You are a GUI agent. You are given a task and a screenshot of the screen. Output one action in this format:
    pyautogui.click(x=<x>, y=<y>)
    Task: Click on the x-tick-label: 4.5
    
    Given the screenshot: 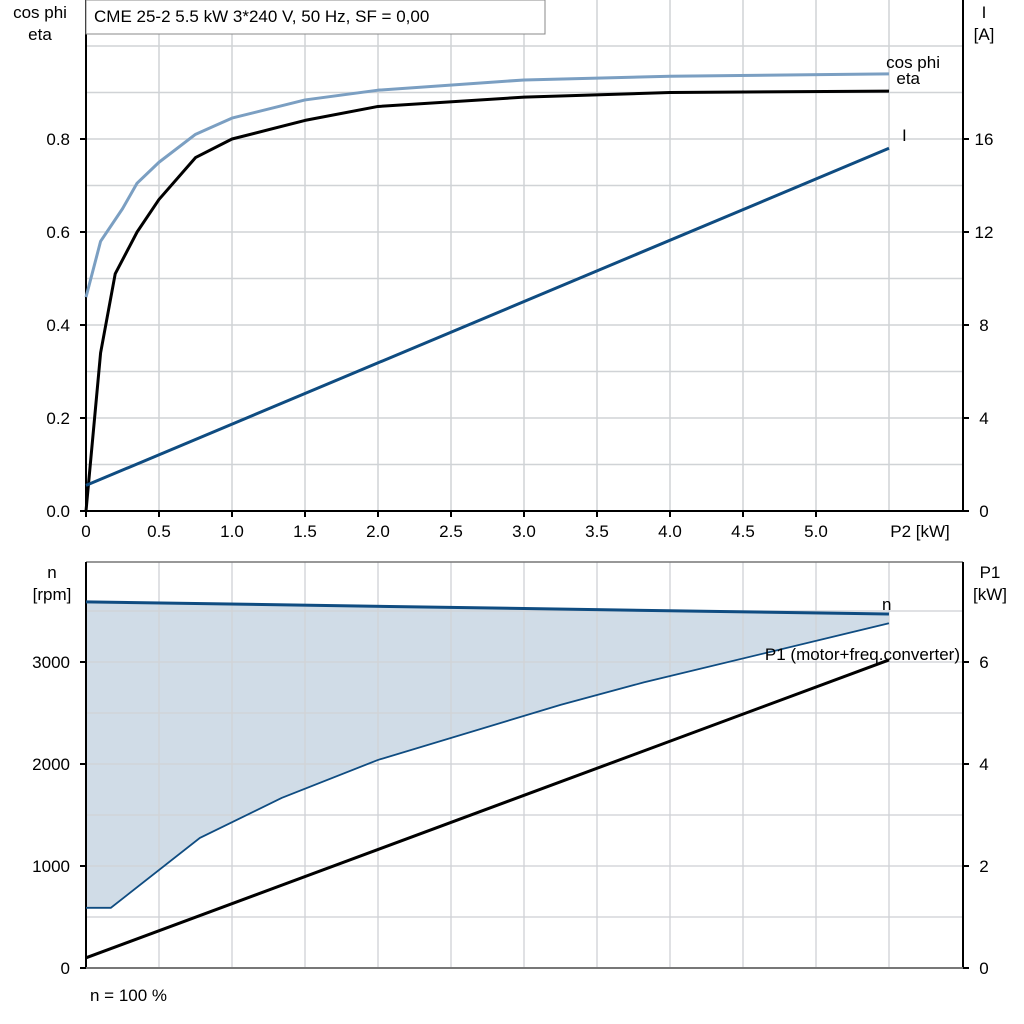 What is the action you would take?
    pyautogui.click(x=743, y=531)
    